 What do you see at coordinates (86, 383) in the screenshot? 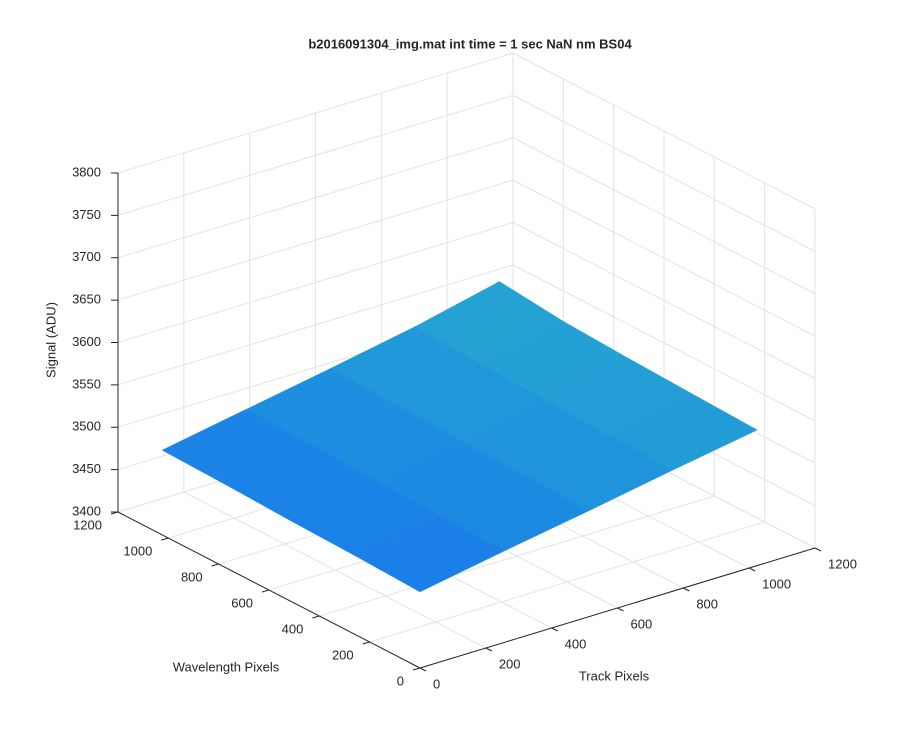
I see `z-tick-label: 3550` at bounding box center [86, 383].